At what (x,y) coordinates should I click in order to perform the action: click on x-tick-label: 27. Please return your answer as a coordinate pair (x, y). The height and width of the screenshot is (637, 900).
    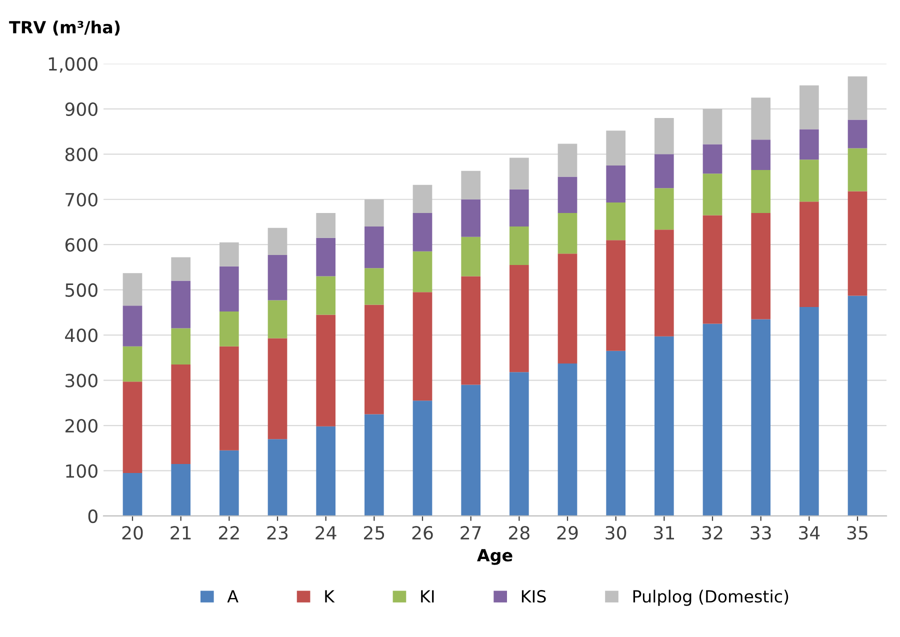
    Looking at the image, I should click on (470, 533).